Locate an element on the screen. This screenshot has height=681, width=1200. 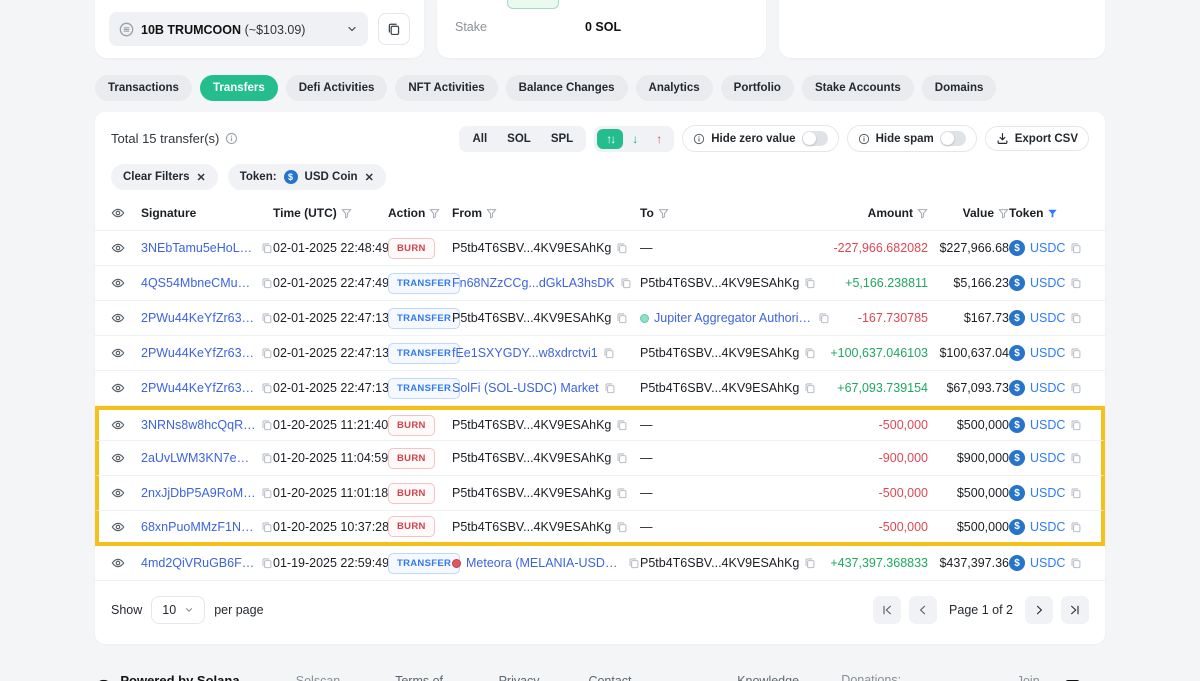
sort-in-button: ↓ is located at coordinates (635, 138).